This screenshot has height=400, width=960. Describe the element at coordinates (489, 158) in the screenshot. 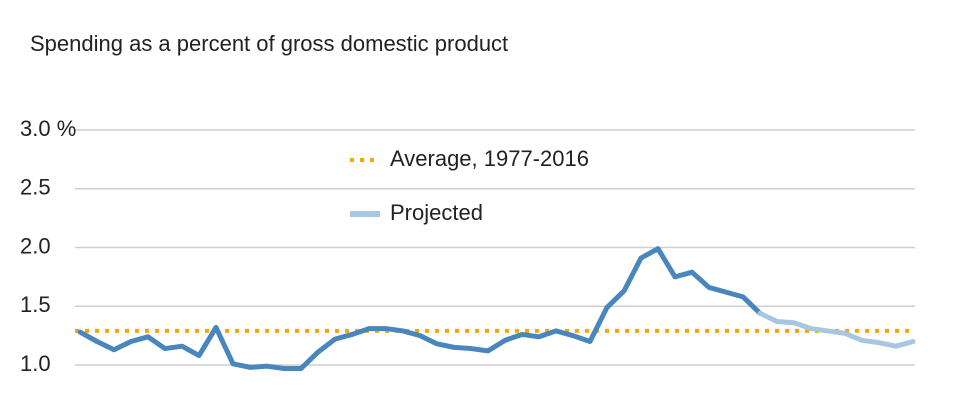

I see `legend-label: Average, 1977-2016` at that location.